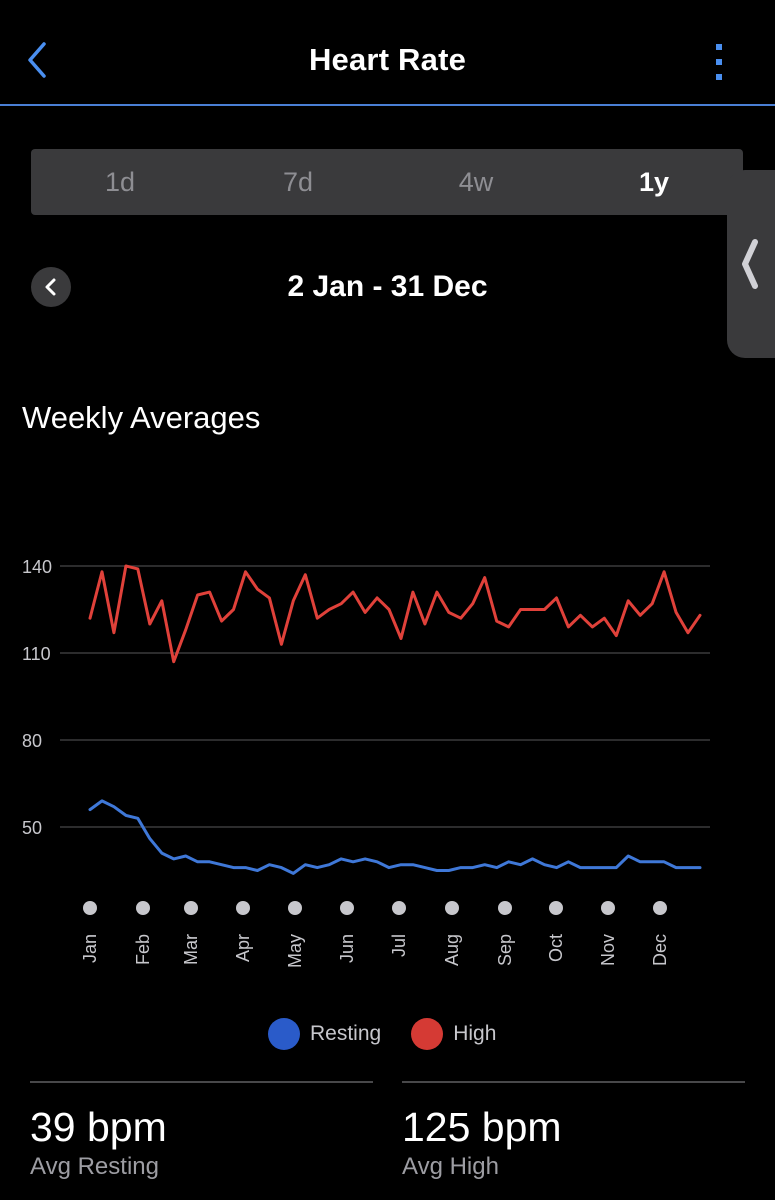 This screenshot has width=775, height=1200. I want to click on tab-1d: 1d, so click(120, 182).